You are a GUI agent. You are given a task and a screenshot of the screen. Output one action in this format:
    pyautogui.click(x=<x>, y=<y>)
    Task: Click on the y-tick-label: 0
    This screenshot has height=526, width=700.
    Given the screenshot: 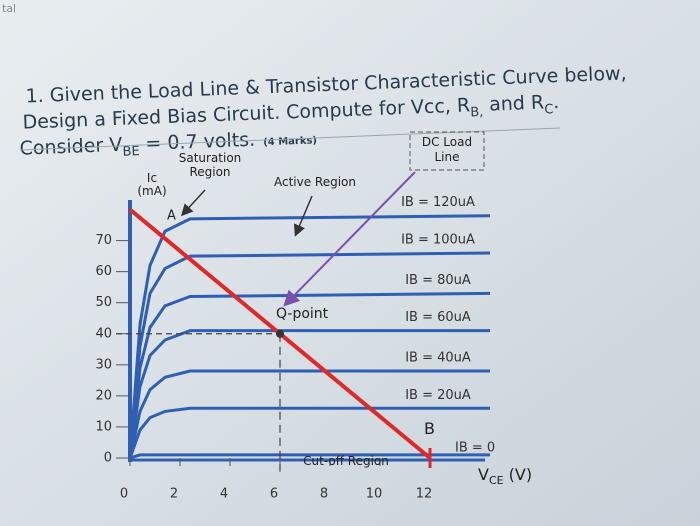 What is the action you would take?
    pyautogui.click(x=108, y=458)
    